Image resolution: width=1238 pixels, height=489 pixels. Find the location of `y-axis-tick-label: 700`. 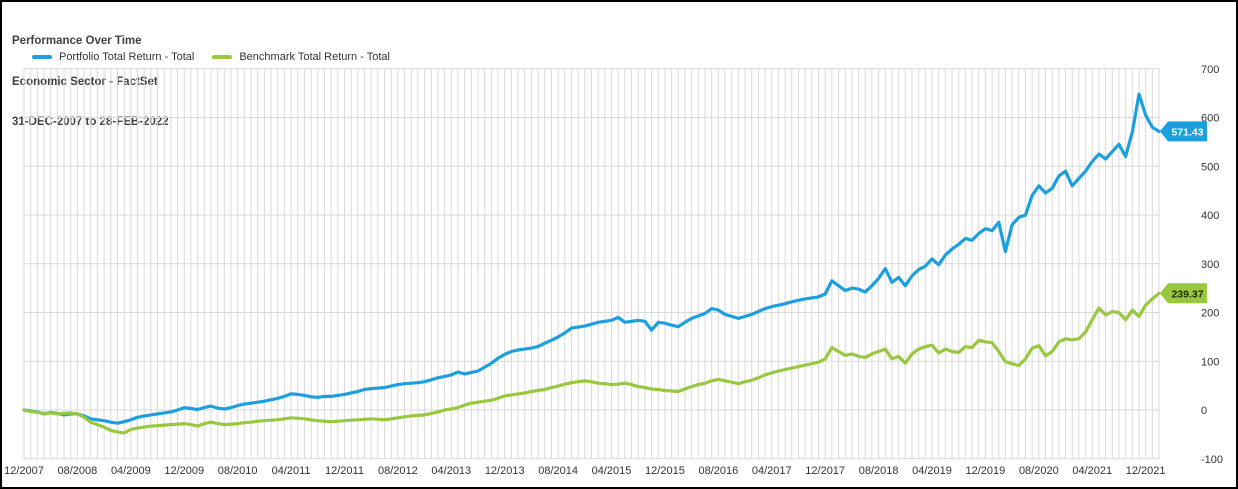

y-axis-tick-label: 700 is located at coordinates (1210, 70).